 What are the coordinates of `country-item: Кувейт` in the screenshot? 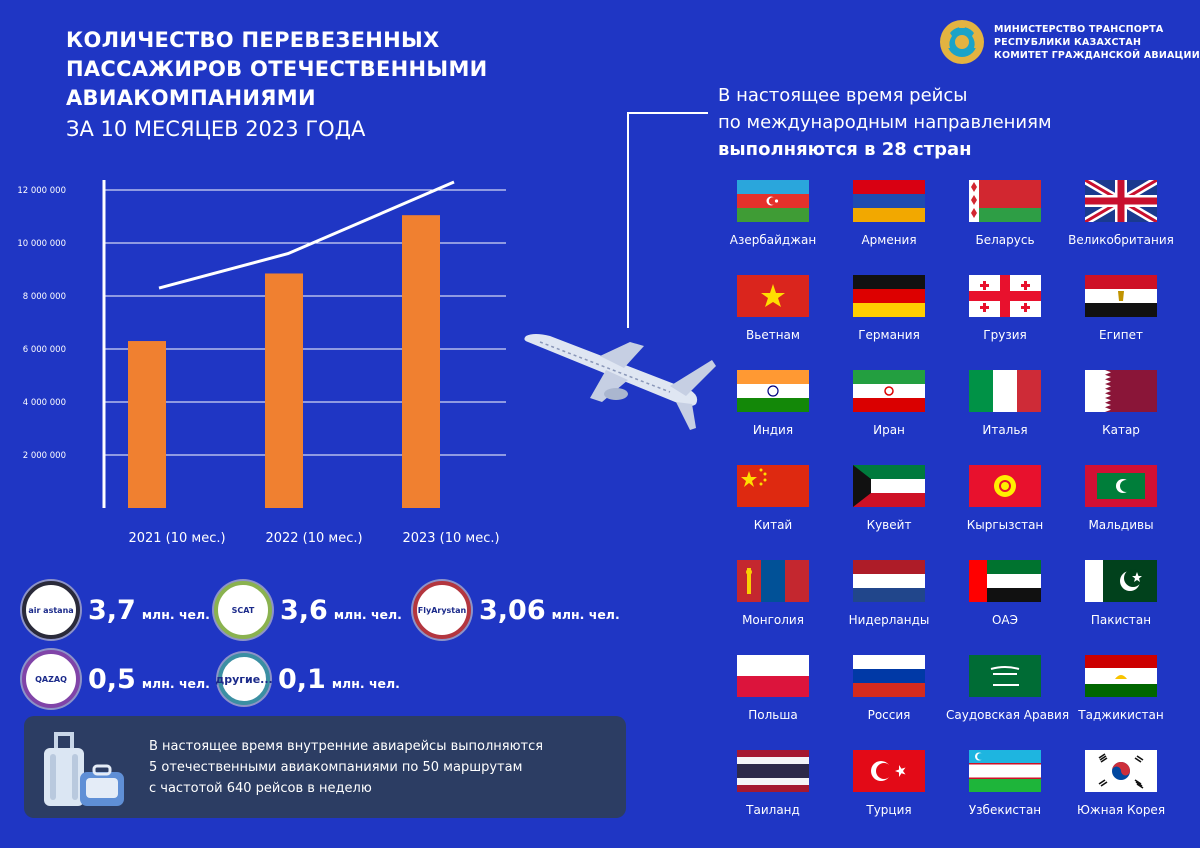 It's located at (889, 498).